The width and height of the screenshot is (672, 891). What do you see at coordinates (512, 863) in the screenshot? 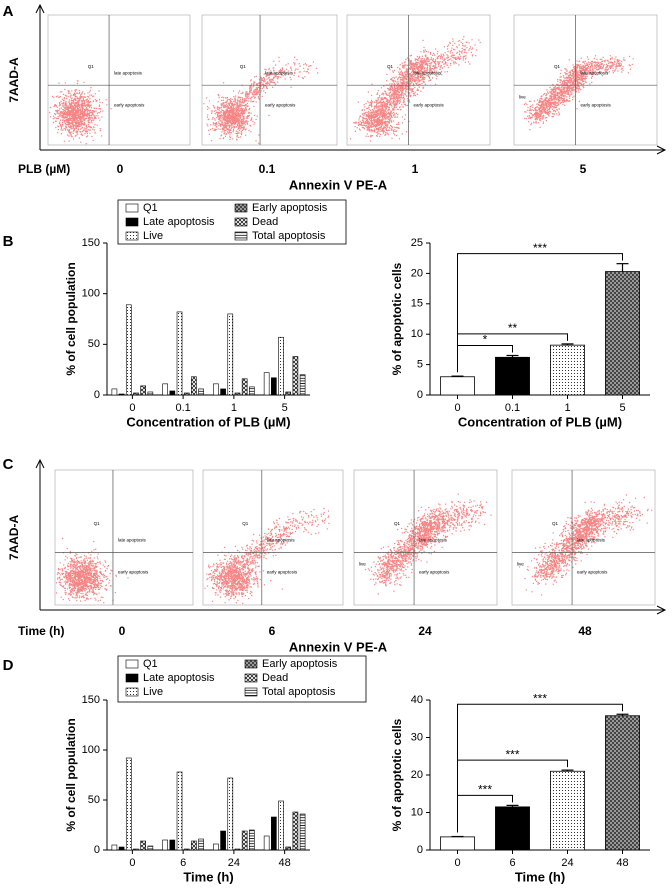
I see `x-tick-label: 6` at bounding box center [512, 863].